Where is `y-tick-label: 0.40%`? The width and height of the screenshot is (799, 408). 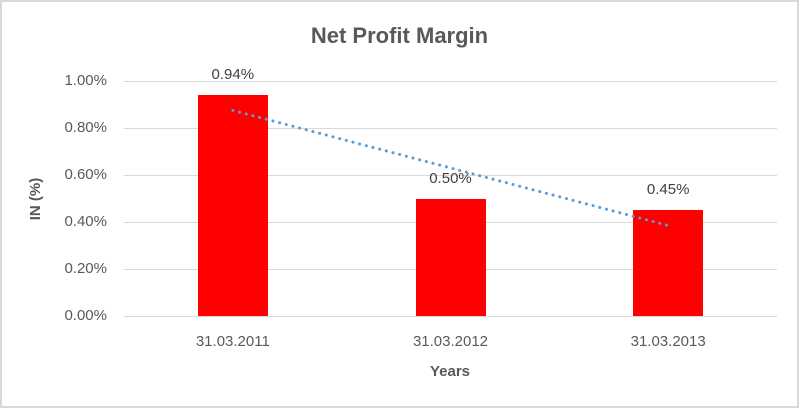
y-tick-label: 0.40% is located at coordinates (85, 221).